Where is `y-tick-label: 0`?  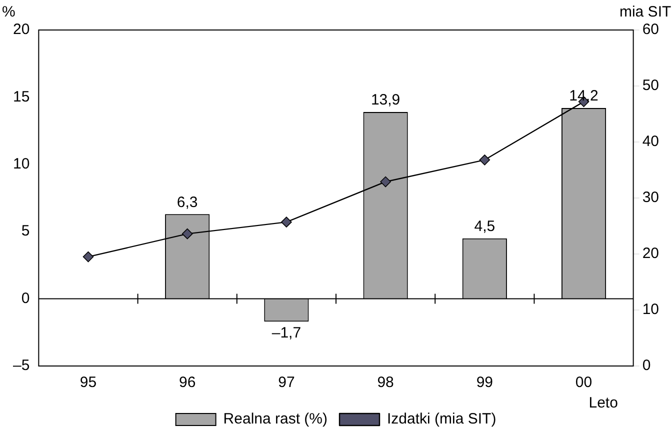 y-tick-label: 0 is located at coordinates (25, 298).